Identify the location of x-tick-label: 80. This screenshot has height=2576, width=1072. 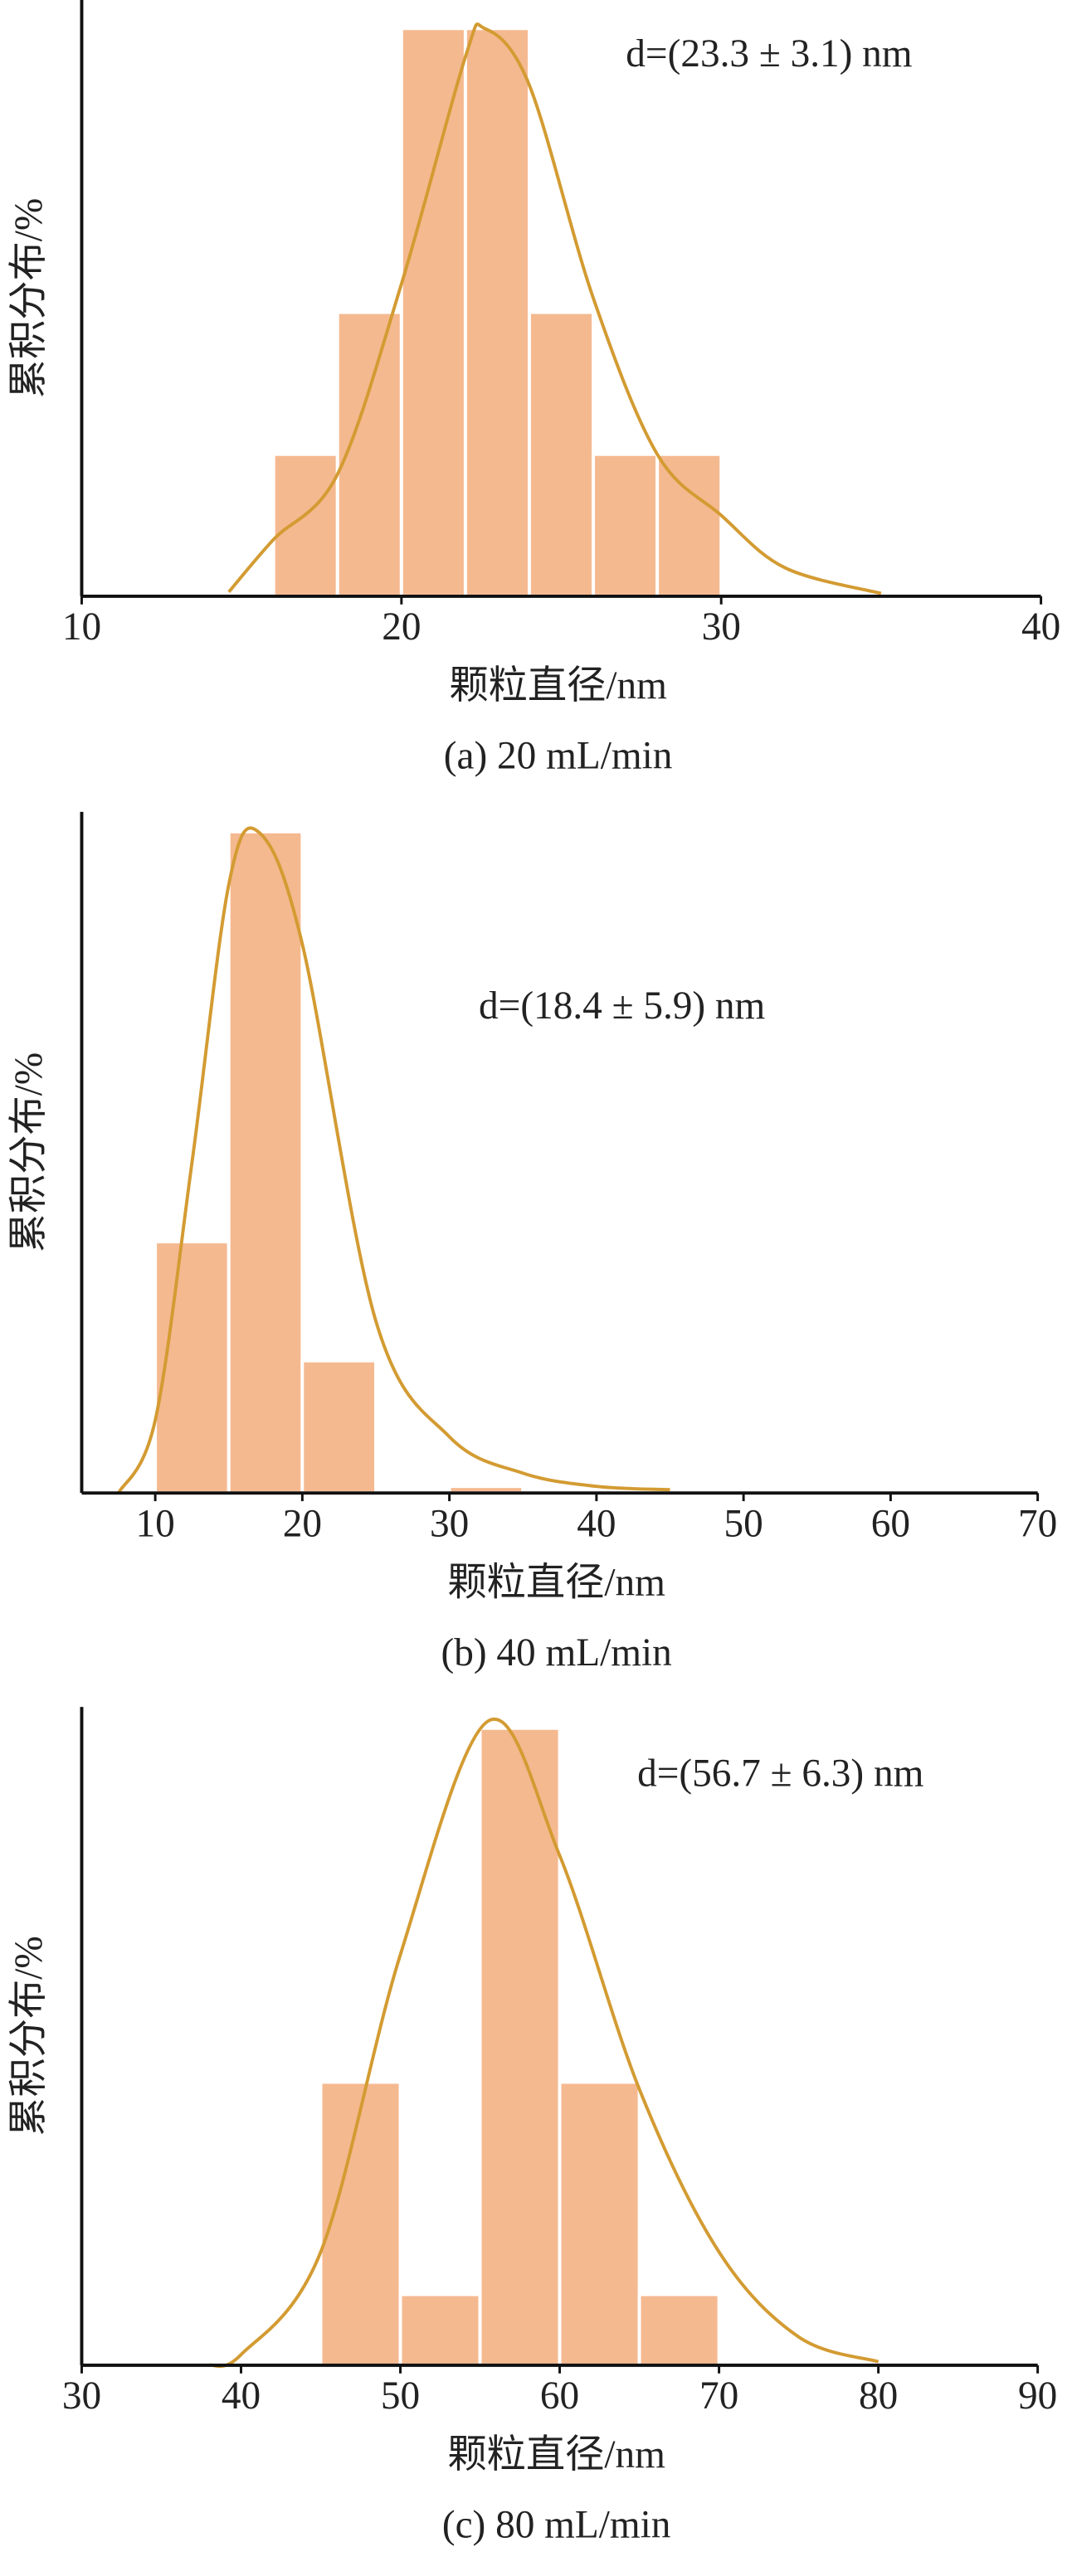
(878, 2396).